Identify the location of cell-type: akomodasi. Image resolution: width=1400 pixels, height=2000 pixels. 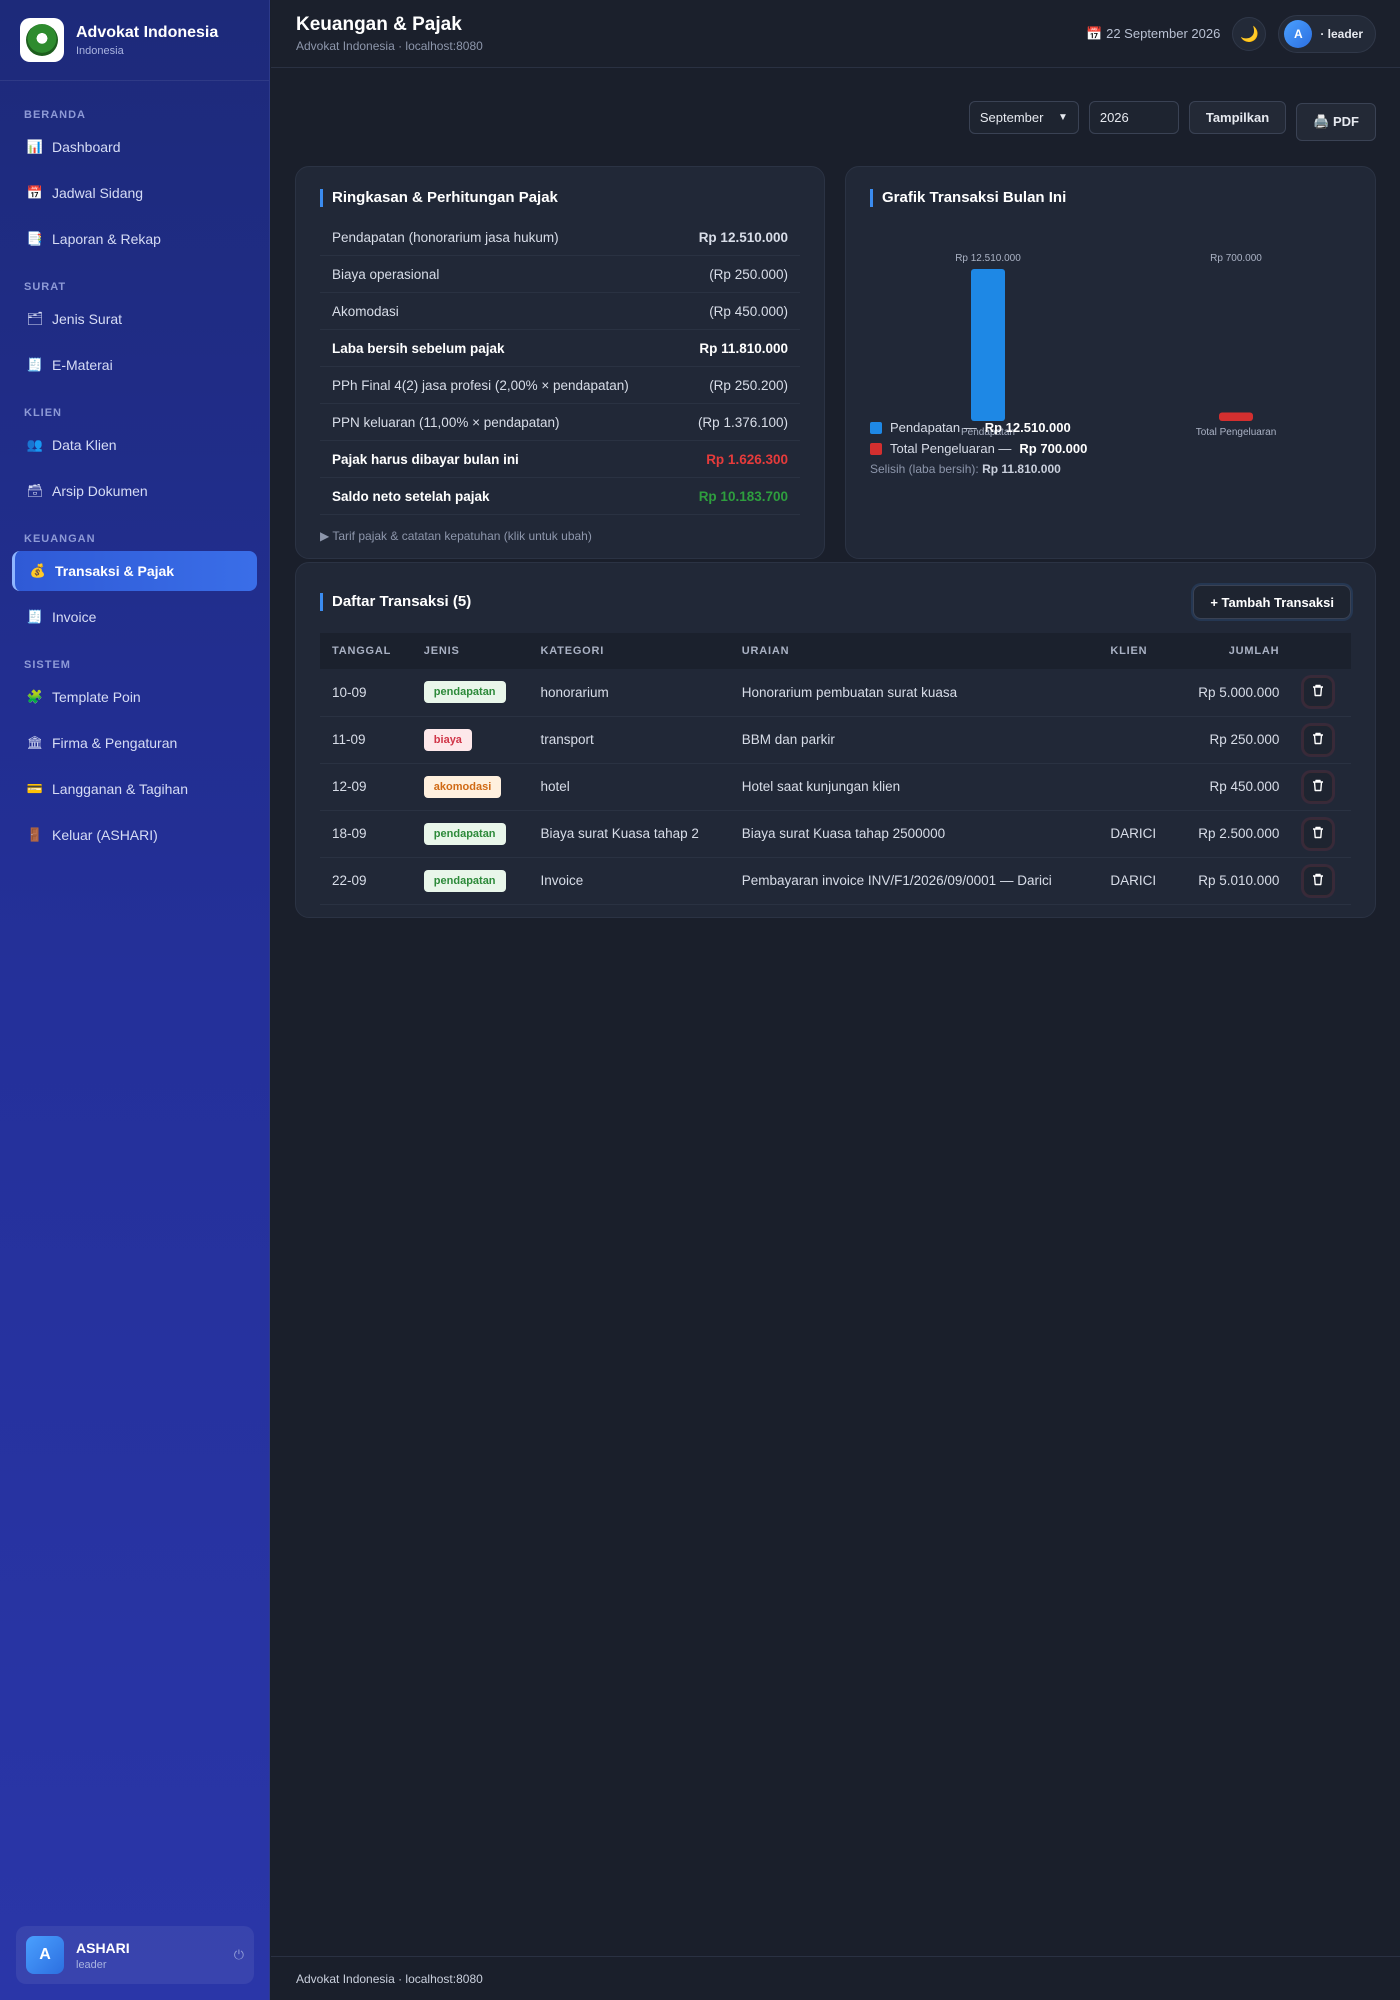
(470, 787).